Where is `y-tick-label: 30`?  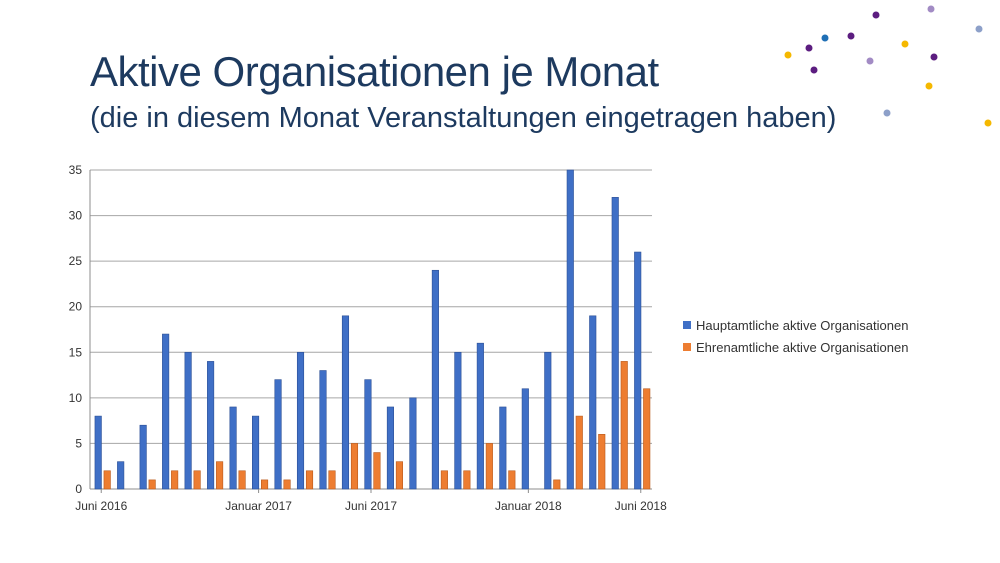
y-tick-label: 30 is located at coordinates (76, 216).